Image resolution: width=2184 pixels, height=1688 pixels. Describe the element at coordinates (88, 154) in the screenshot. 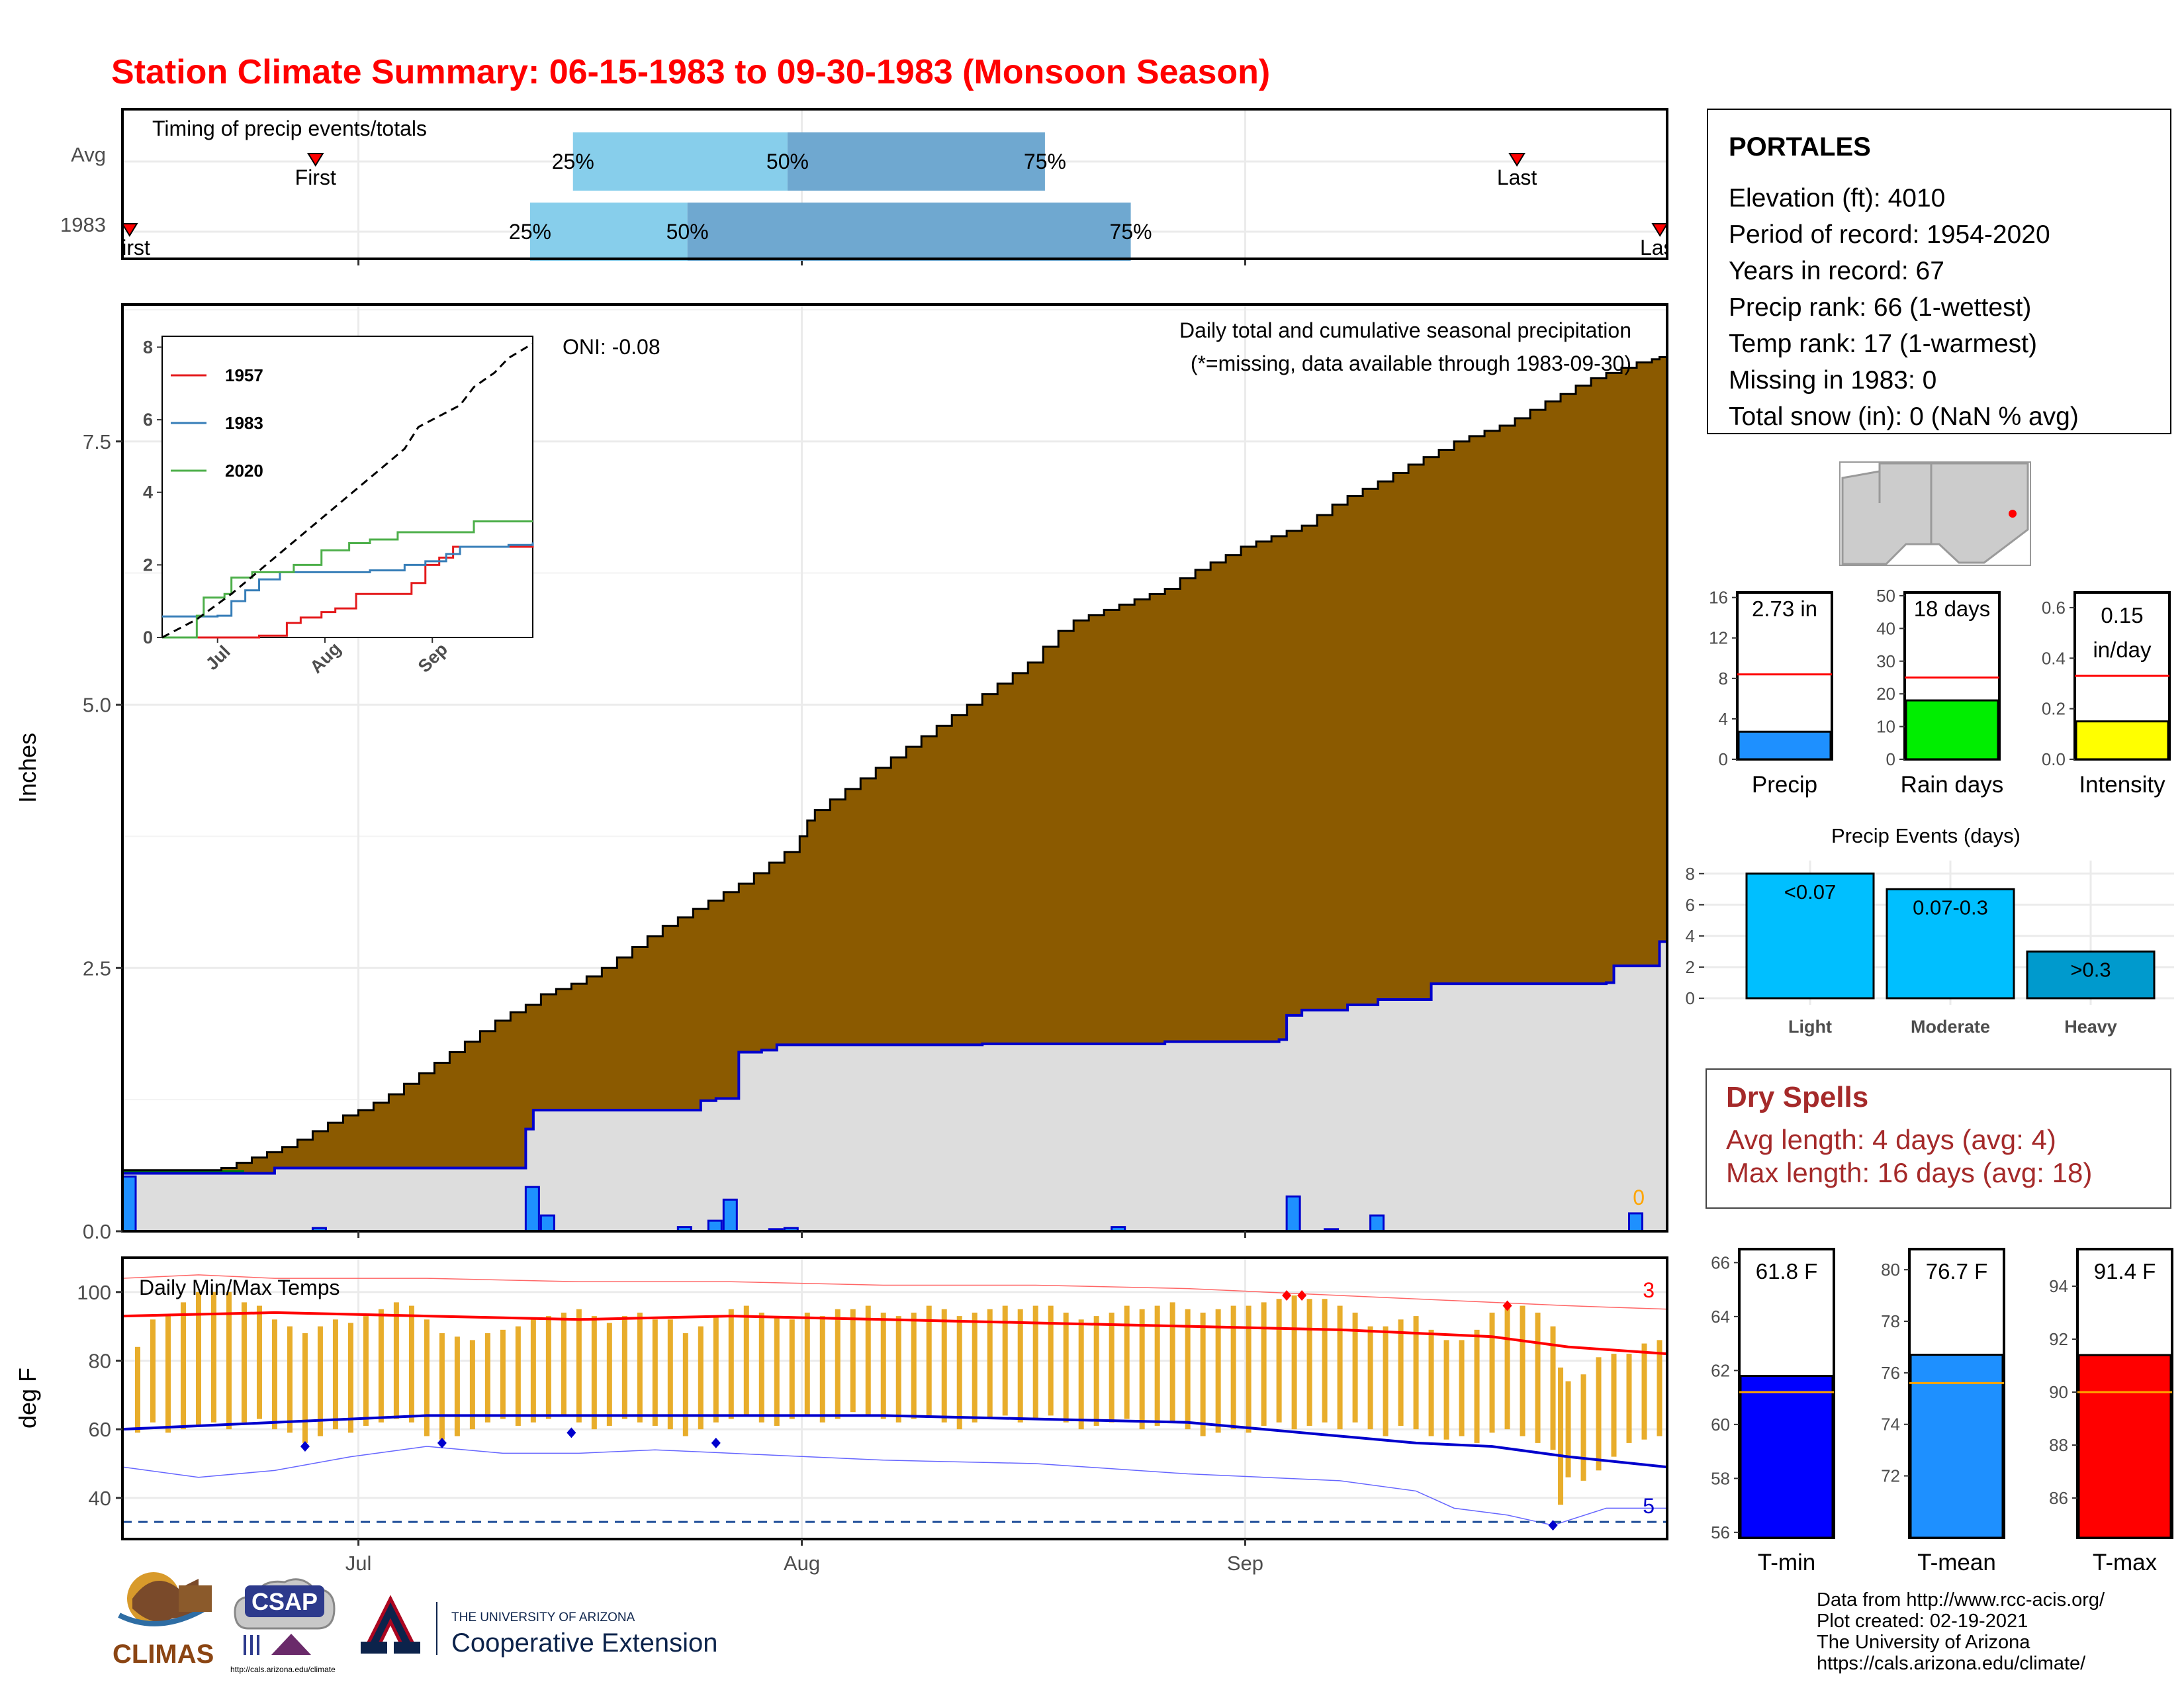

I see `timing-row-avg-label: Avg` at that location.